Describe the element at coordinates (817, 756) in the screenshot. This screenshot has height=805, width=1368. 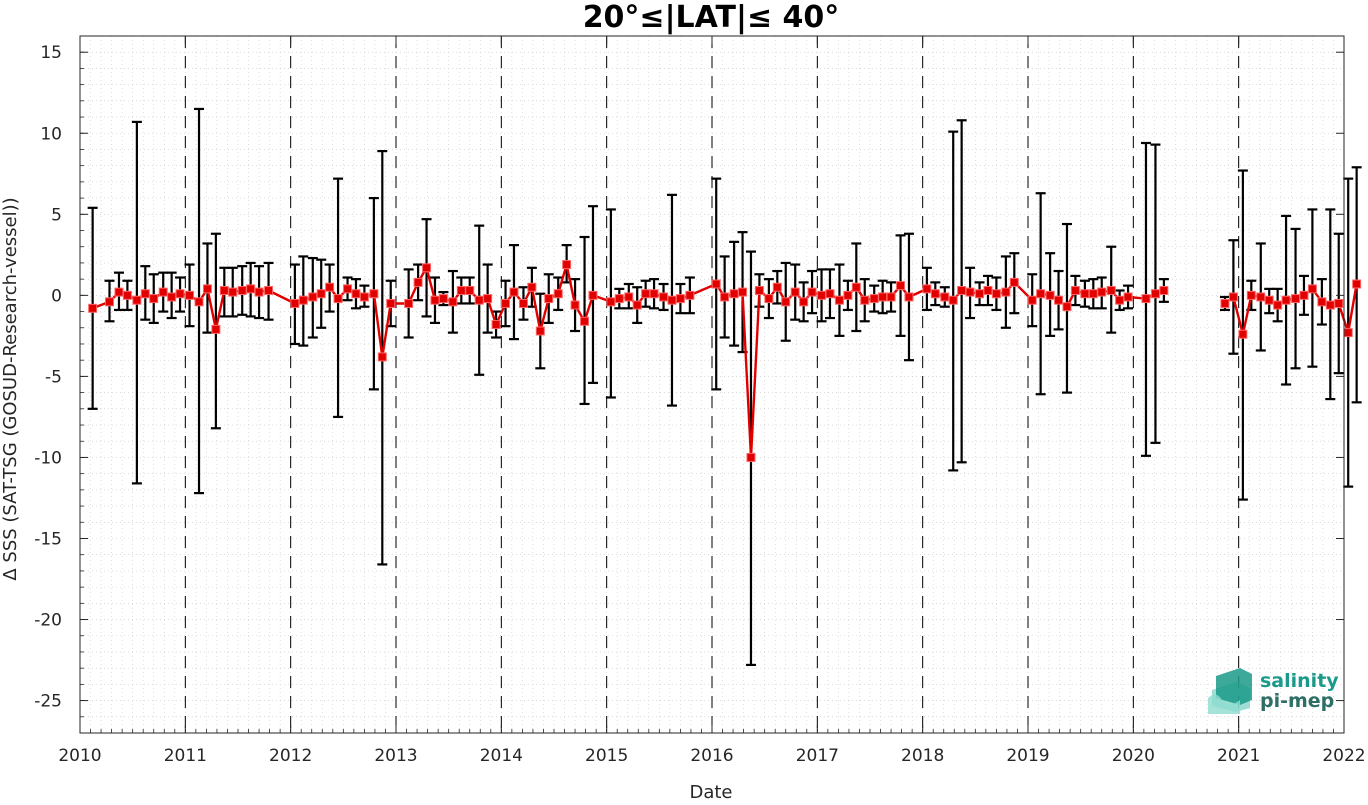
I see `x-tick-label: 2017` at that location.